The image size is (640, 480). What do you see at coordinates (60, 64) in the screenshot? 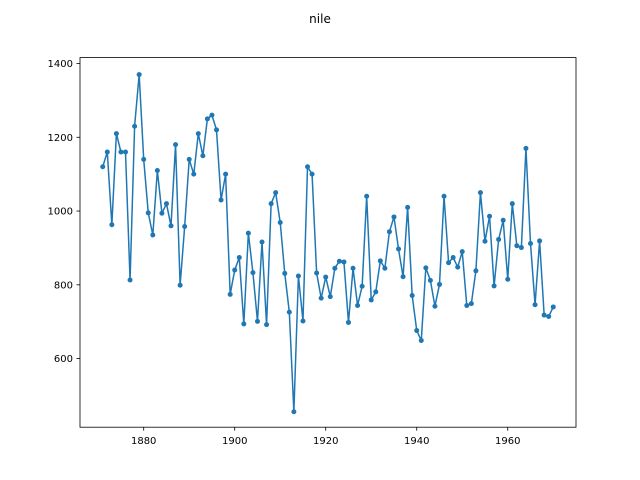
I see `y-tick-label: 1400` at bounding box center [60, 64].